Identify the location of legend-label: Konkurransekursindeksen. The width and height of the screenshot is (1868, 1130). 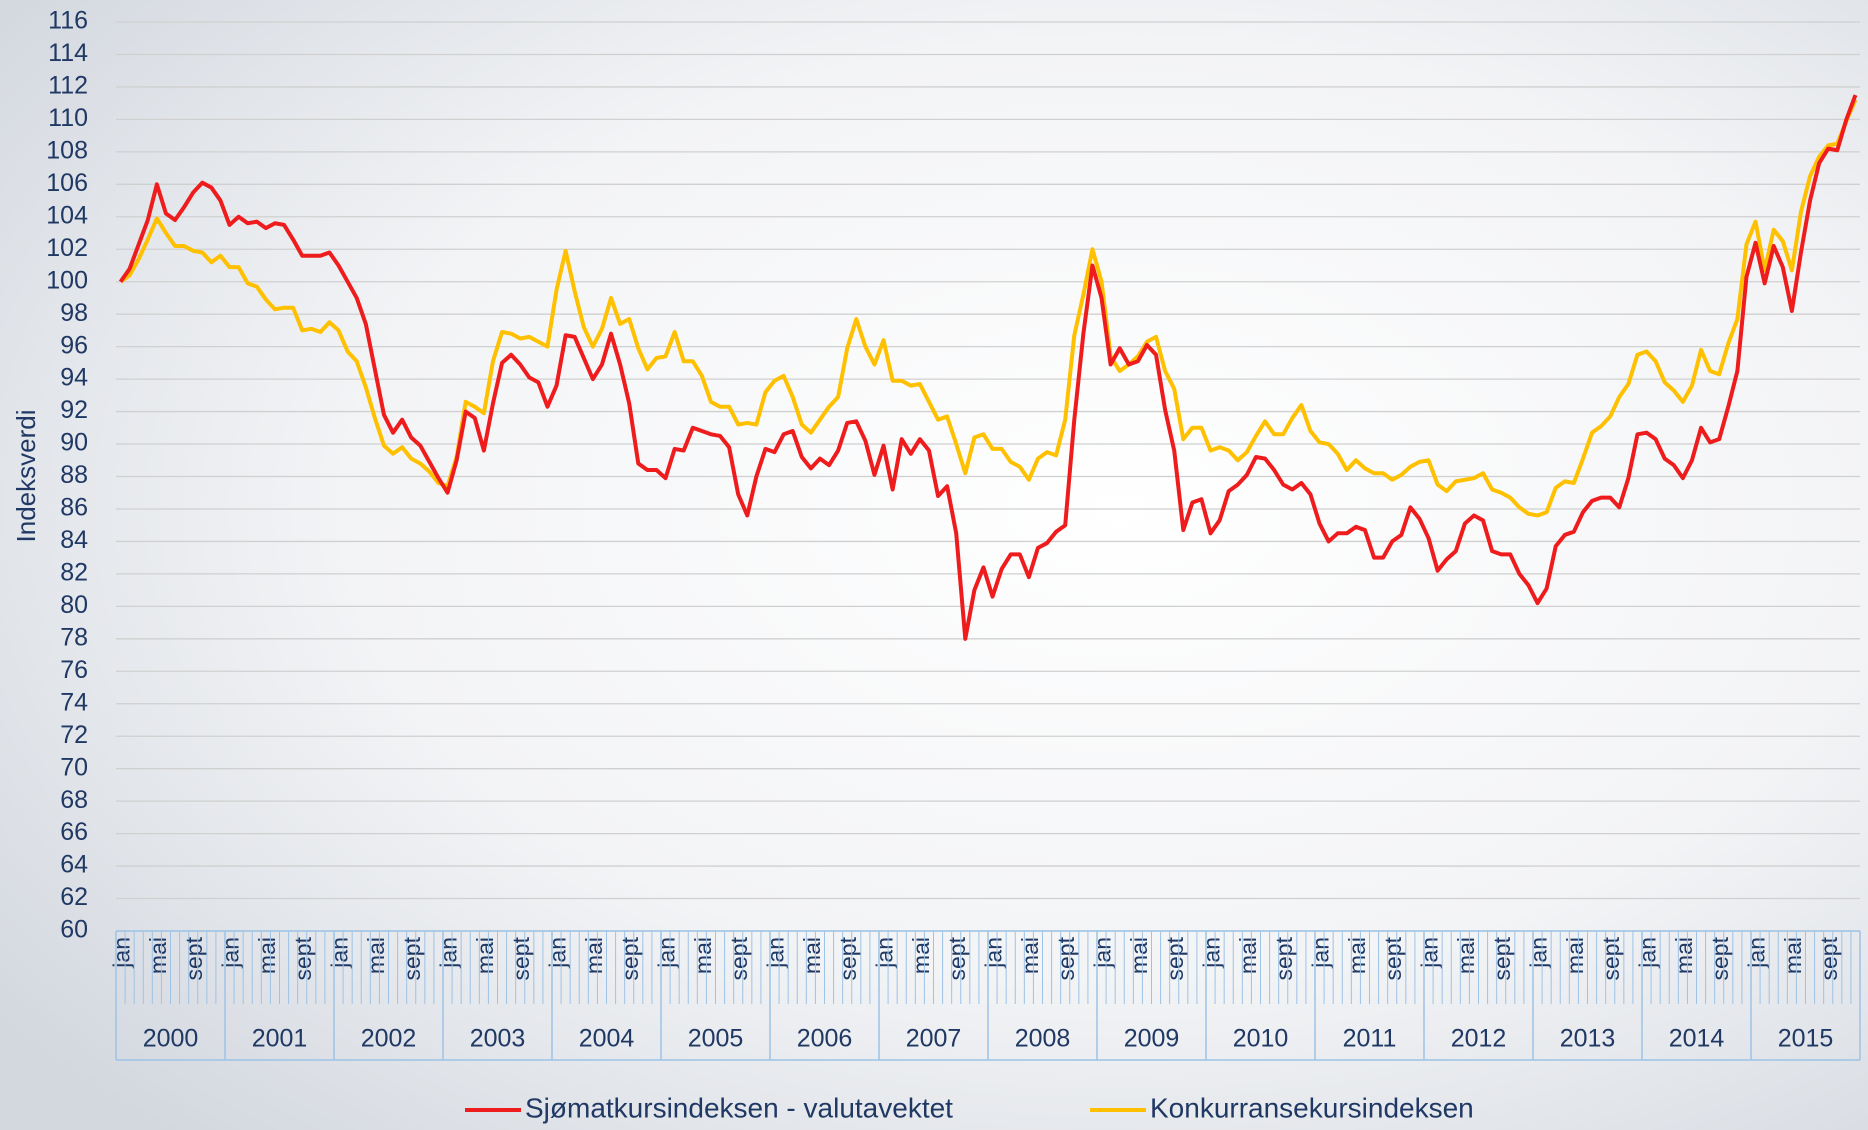
(1312, 1107).